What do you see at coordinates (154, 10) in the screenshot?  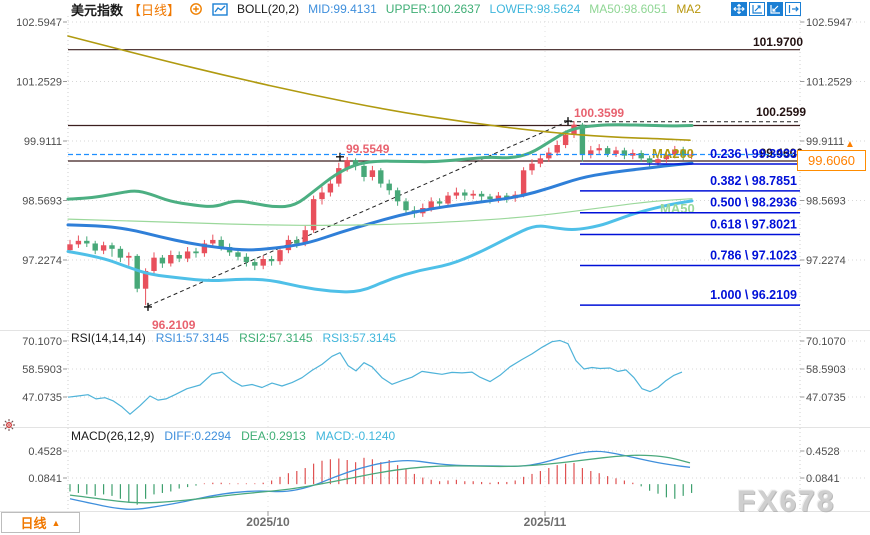 I see `period-tag: 【日线】` at bounding box center [154, 10].